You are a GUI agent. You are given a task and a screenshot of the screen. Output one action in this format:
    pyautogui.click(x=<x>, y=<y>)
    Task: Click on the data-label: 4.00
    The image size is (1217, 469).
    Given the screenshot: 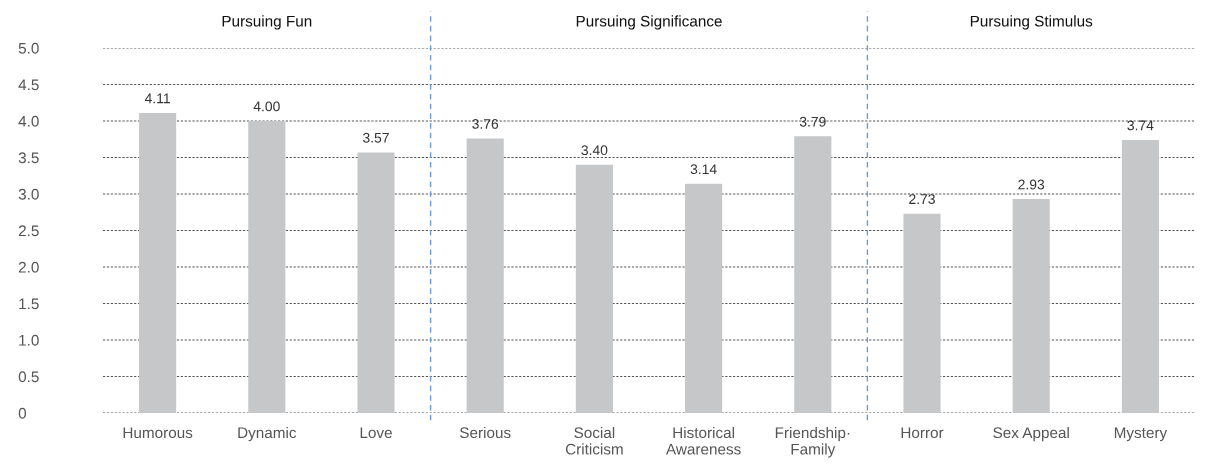 What is the action you would take?
    pyautogui.click(x=266, y=106)
    